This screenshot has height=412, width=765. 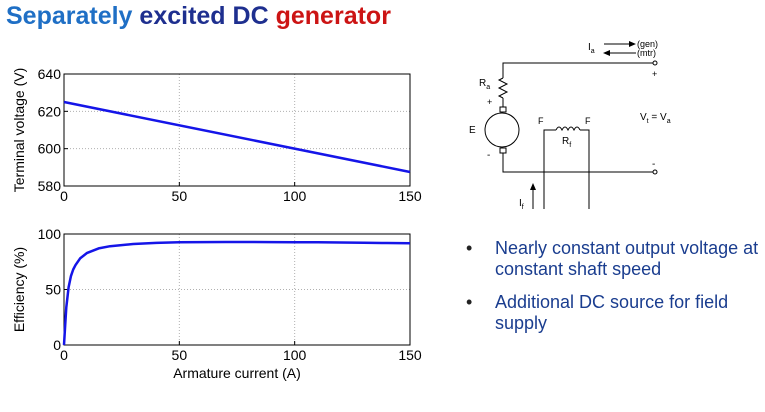 I want to click on field-wire-right, so click(x=585, y=169).